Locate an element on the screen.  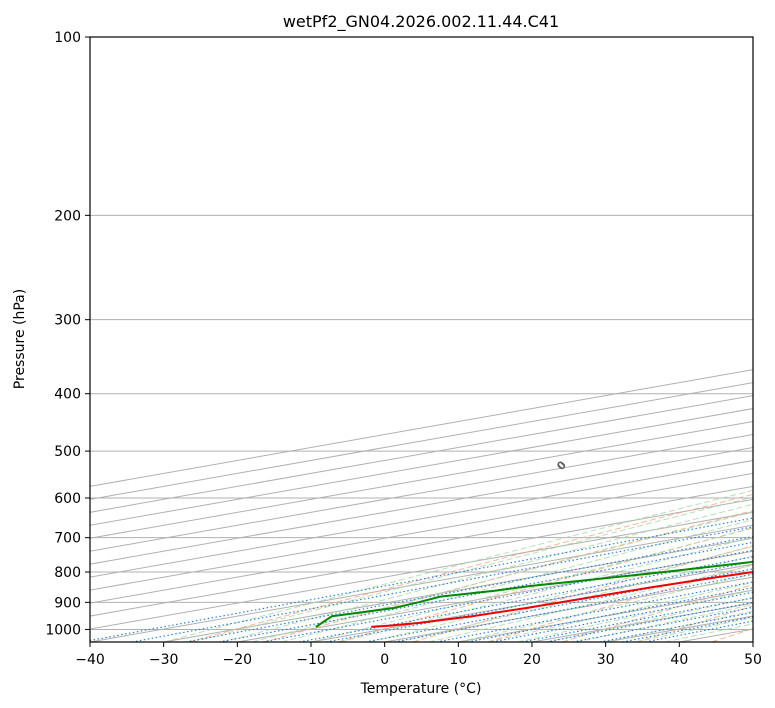
y-axis-label: Pressure (hPa) is located at coordinates (20, 339).